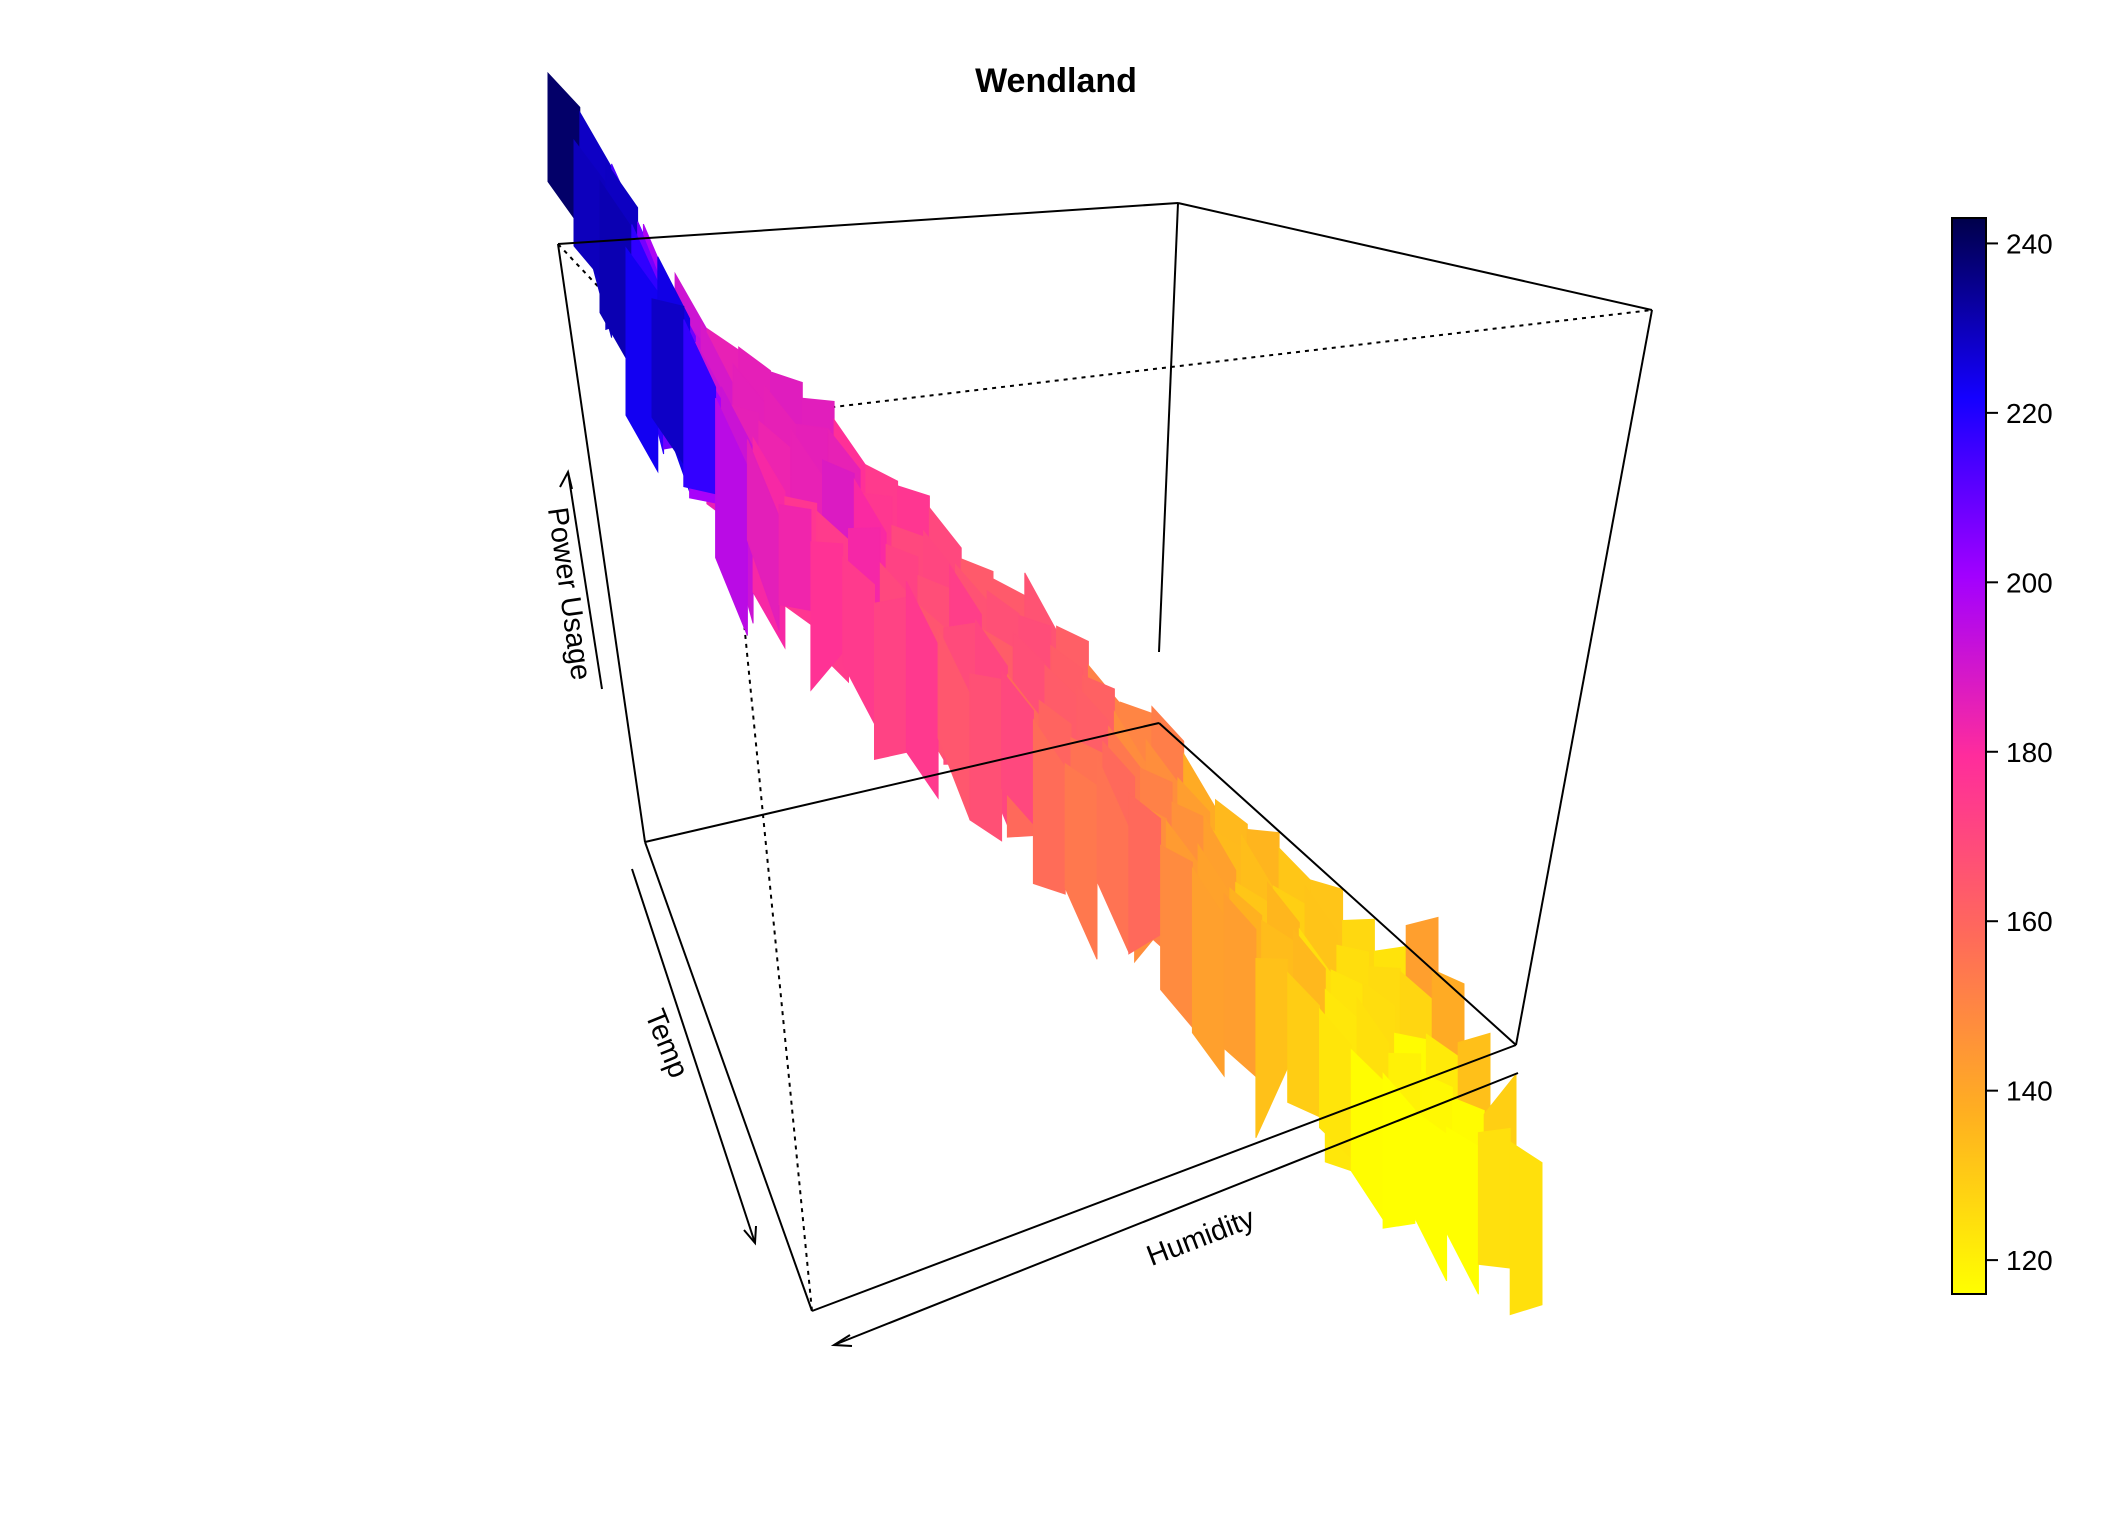 The width and height of the screenshot is (2112, 1536). I want to click on y-axis-label: Temp, so click(666, 1044).